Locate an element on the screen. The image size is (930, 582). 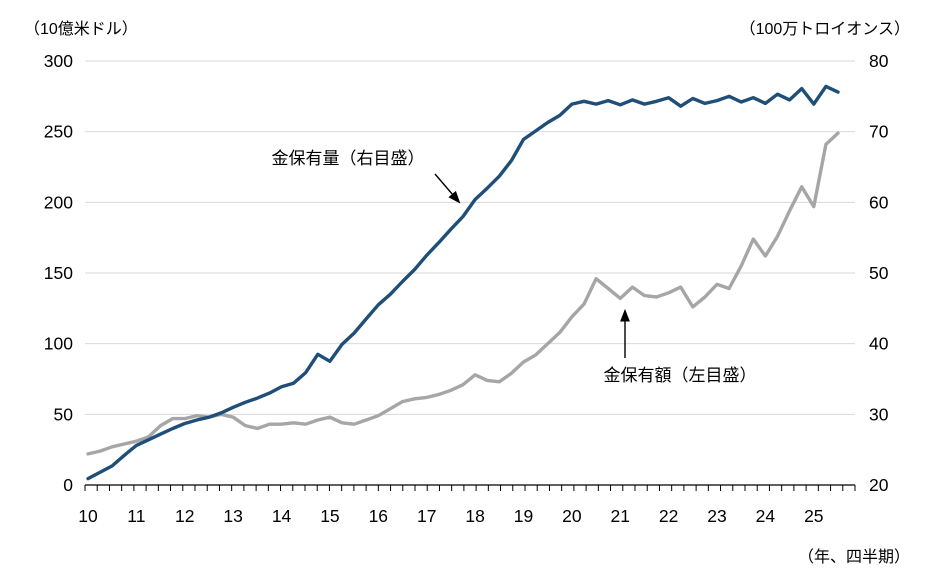
y-right-tick-label: 80 is located at coordinates (879, 61).